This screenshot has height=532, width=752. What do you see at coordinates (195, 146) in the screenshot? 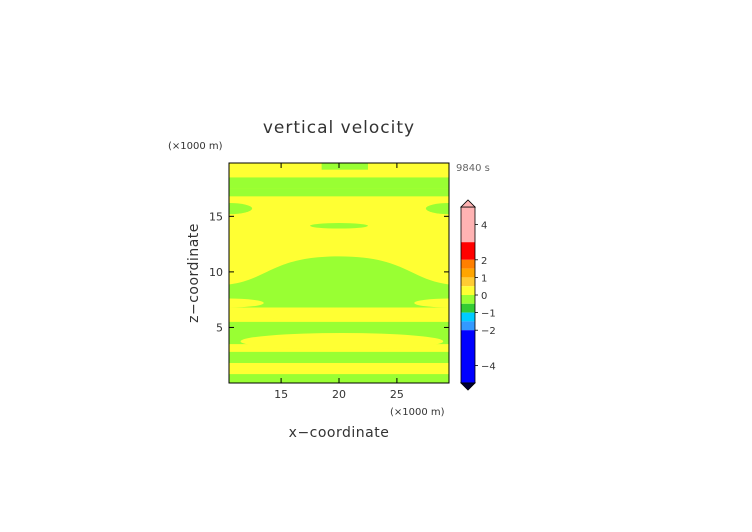
I see `y-unit-label: (×1000 m)` at bounding box center [195, 146].